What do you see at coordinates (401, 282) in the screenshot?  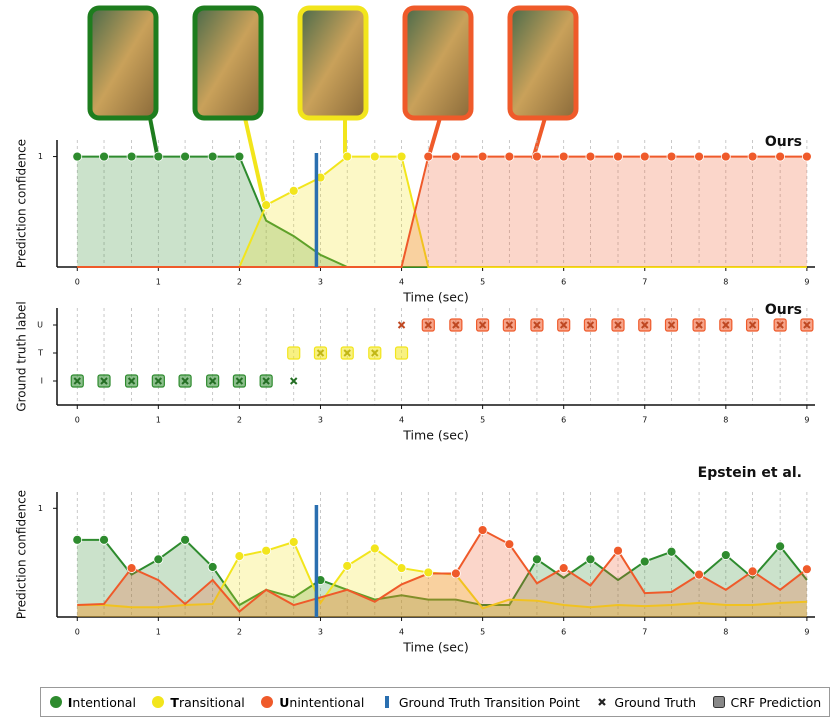 I see `x-tick-label: 4` at bounding box center [401, 282].